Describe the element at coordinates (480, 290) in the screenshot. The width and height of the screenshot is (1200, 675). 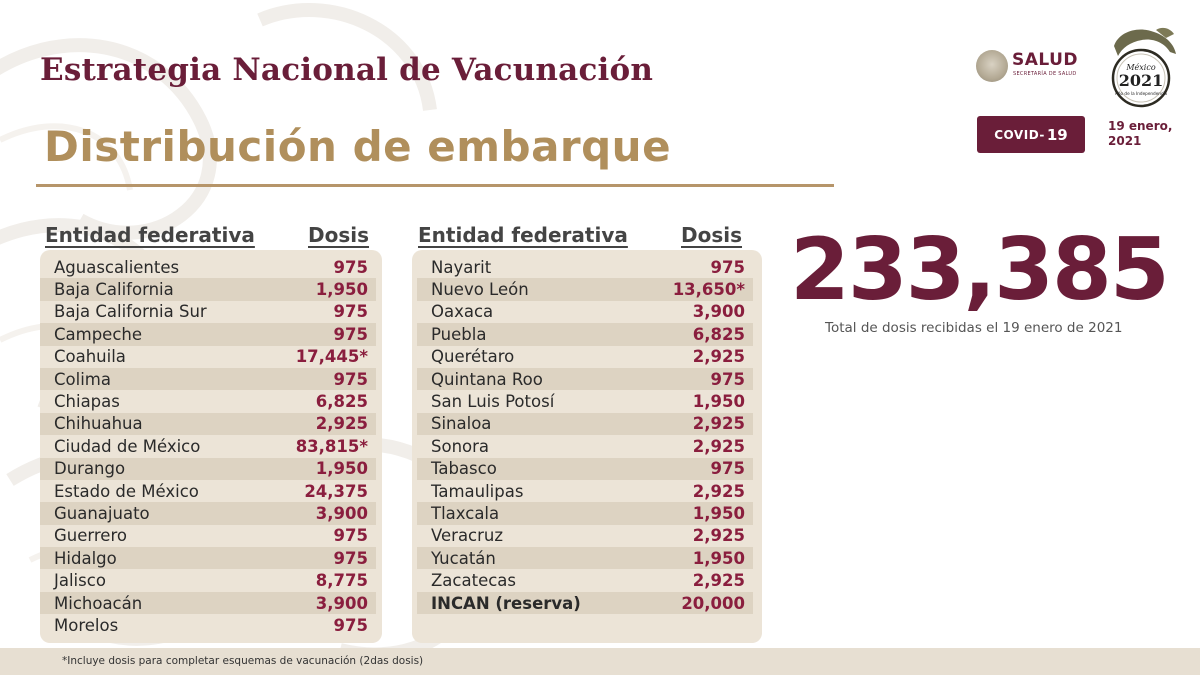
I see `entity-name: Nuevo León` at that location.